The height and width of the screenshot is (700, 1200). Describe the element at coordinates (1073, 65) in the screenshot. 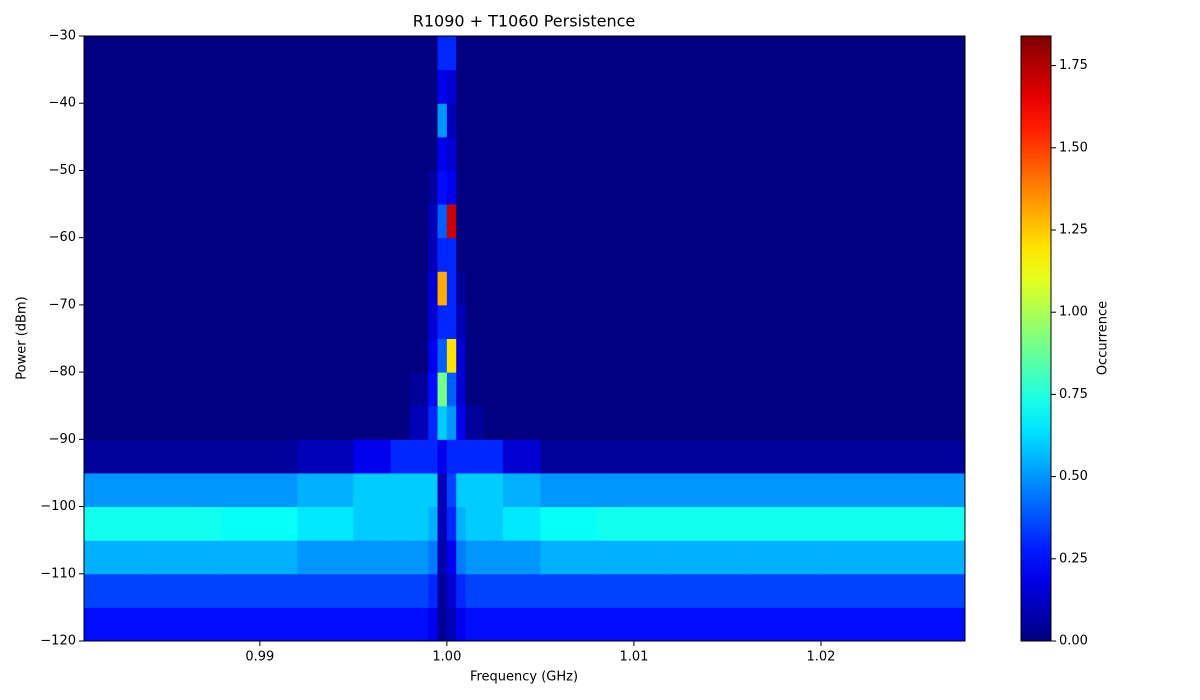

I see `colorbar-tick-label: 1.75` at that location.